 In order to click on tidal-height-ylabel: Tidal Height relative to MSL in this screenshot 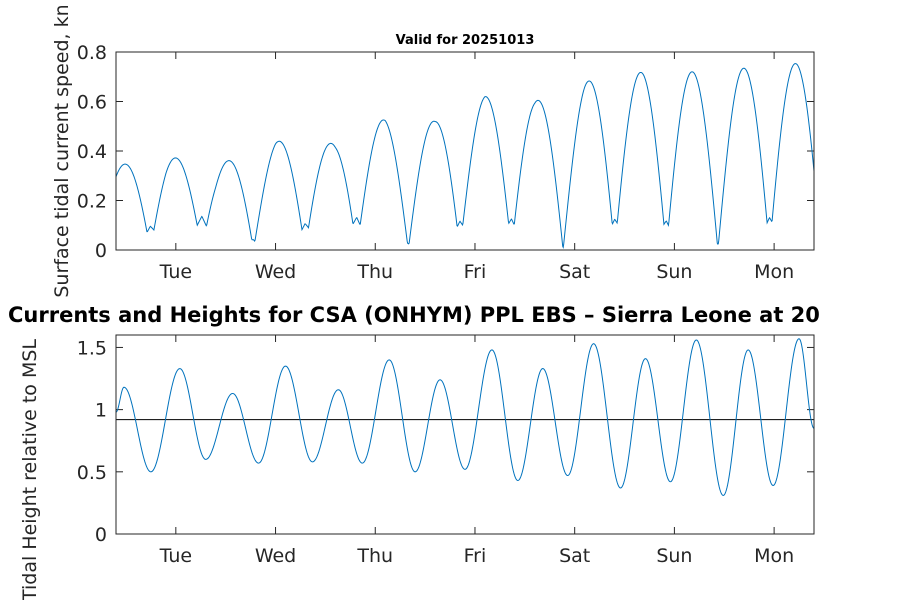, I will do `click(30, 469)`.